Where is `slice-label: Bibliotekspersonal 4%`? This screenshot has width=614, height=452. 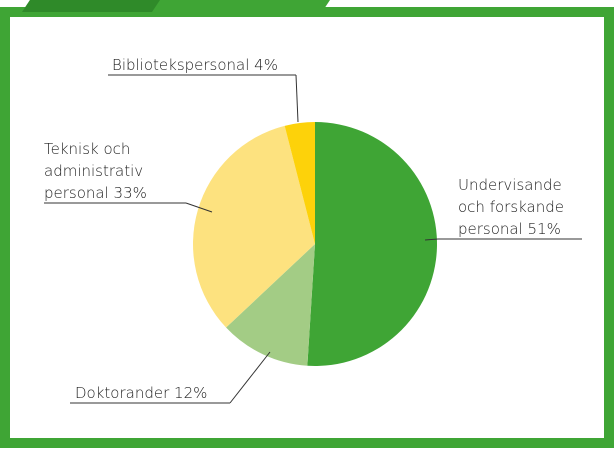 slice-label: Bibliotekspersonal 4% is located at coordinates (195, 65).